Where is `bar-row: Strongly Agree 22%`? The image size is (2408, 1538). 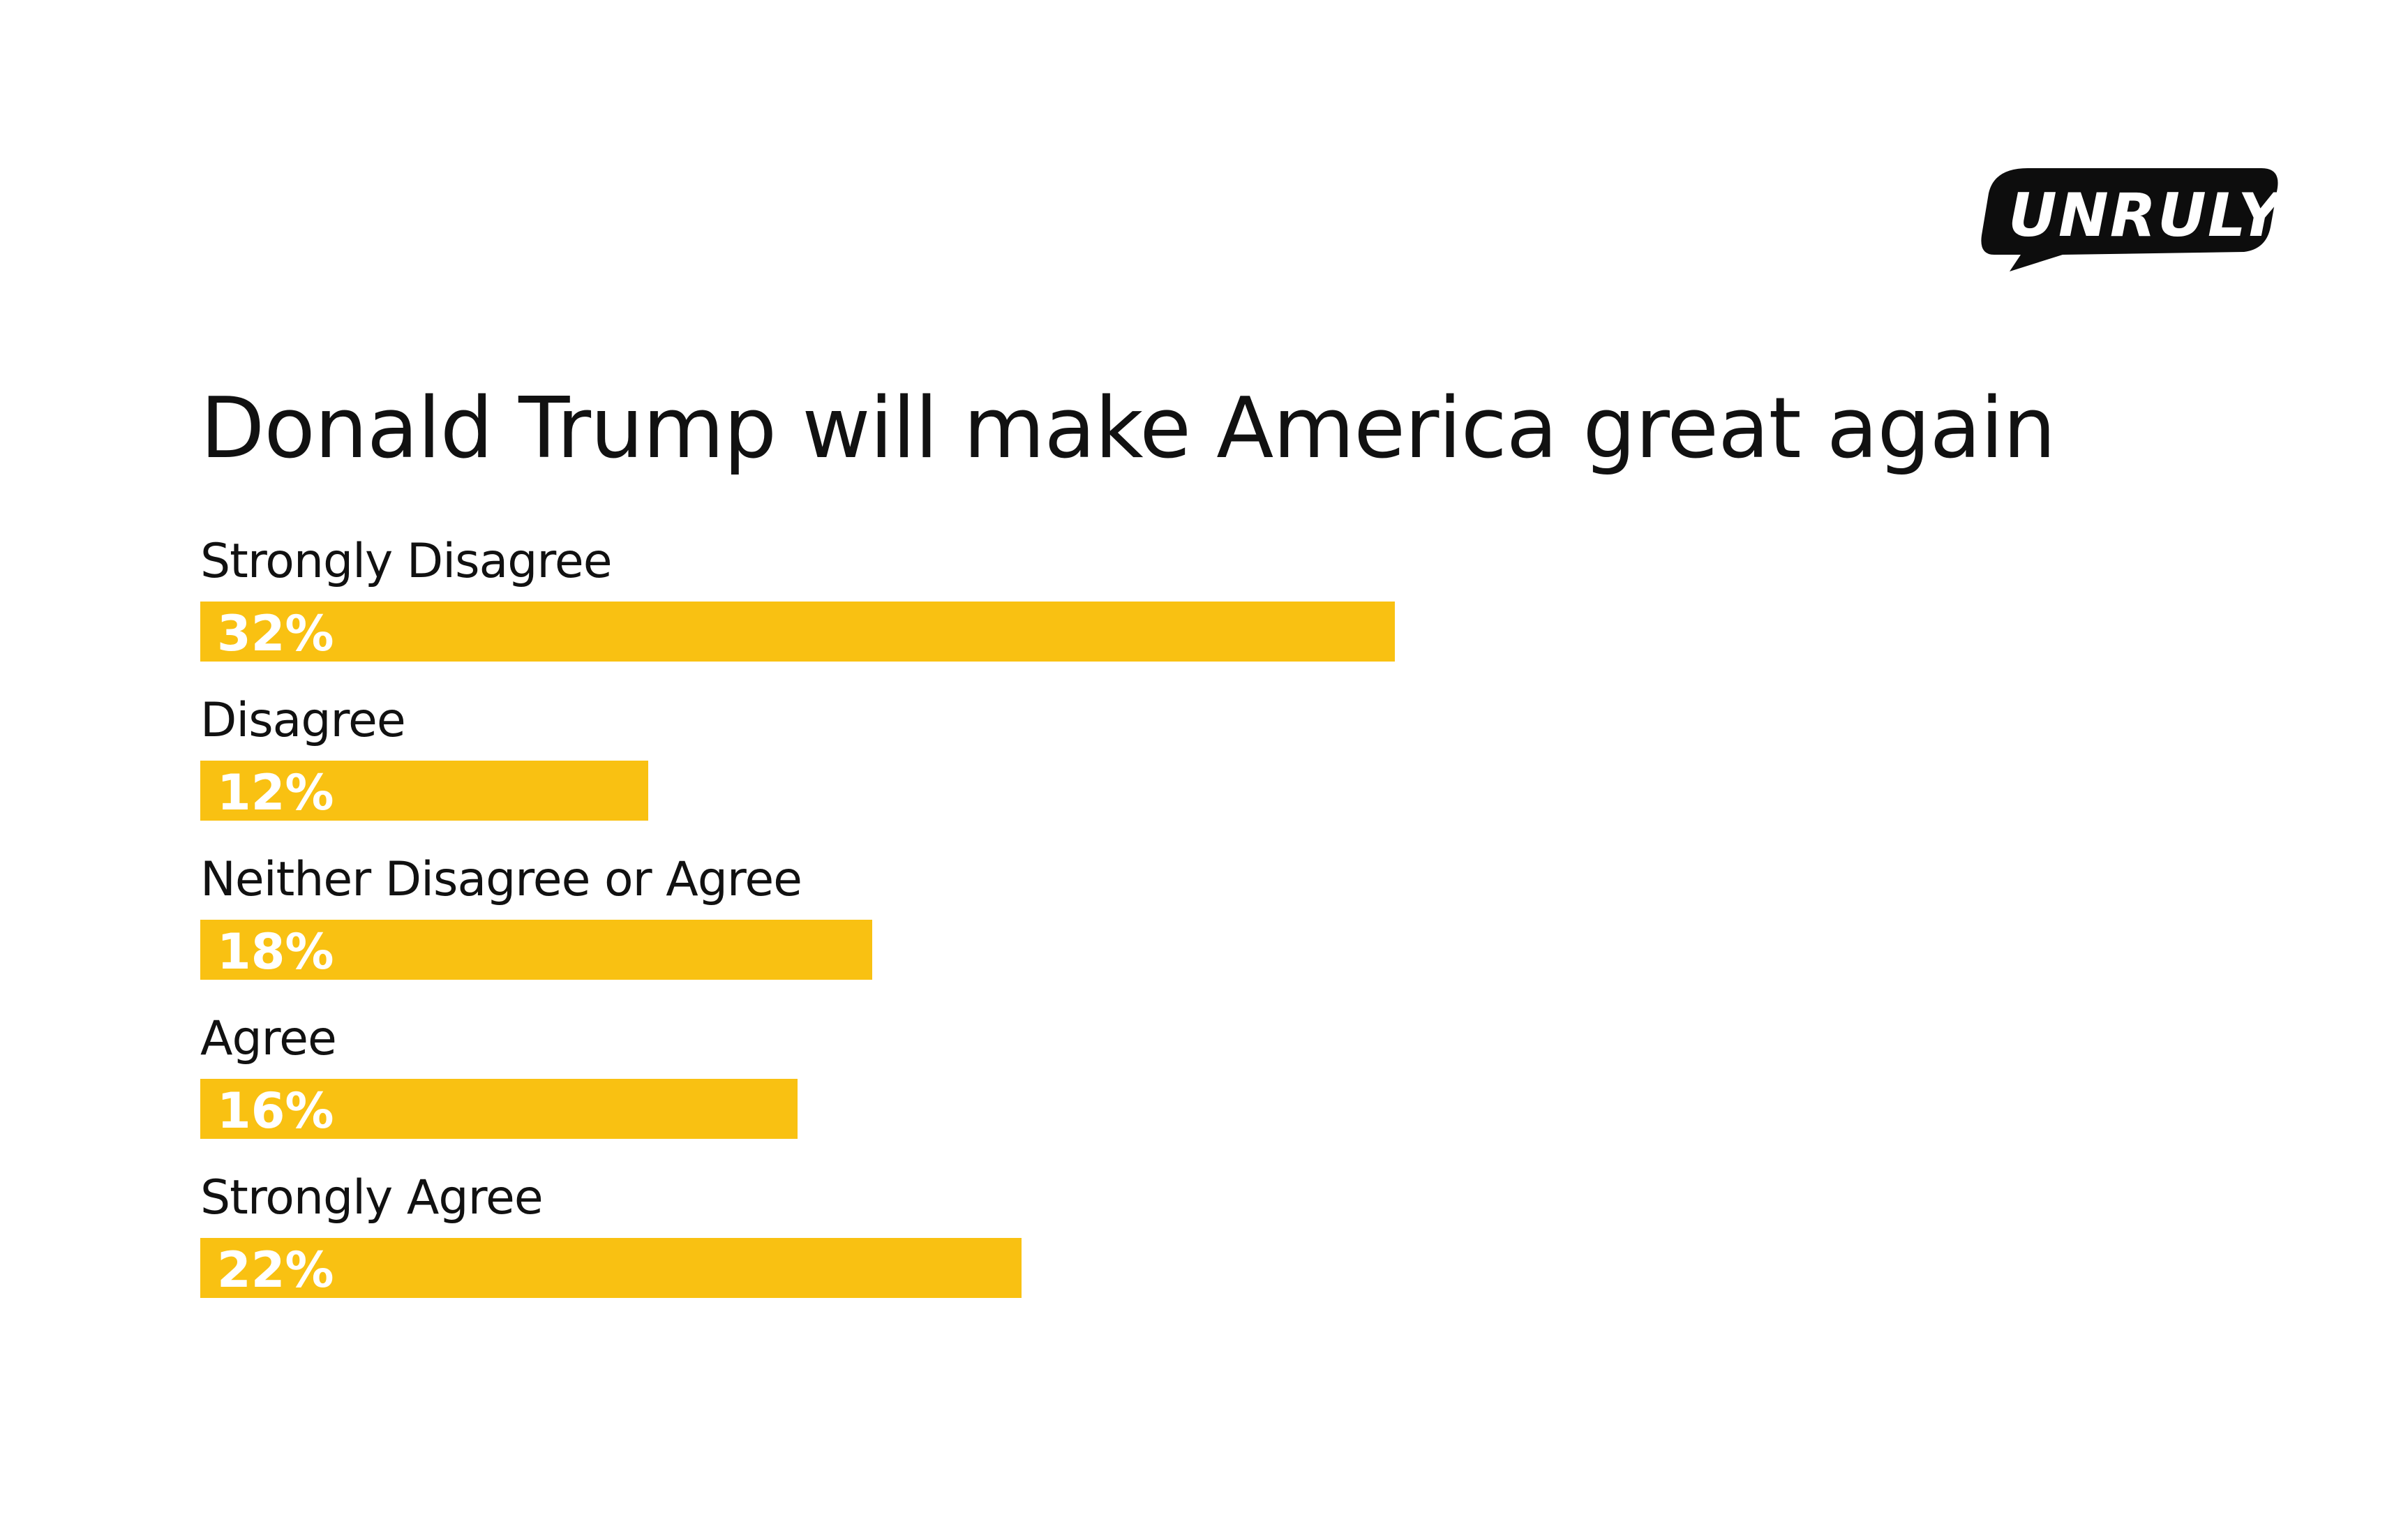
bar-row: Strongly Agree 22% is located at coordinates (1072, 1237).